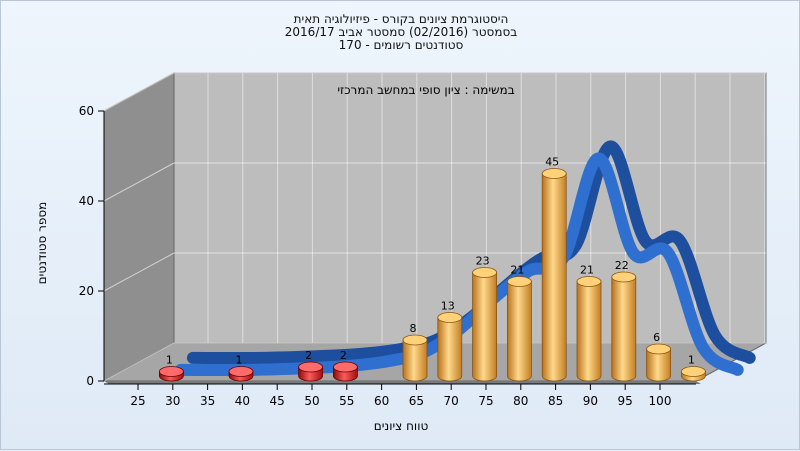  I want to click on bar-value-label: 8, so click(413, 328).